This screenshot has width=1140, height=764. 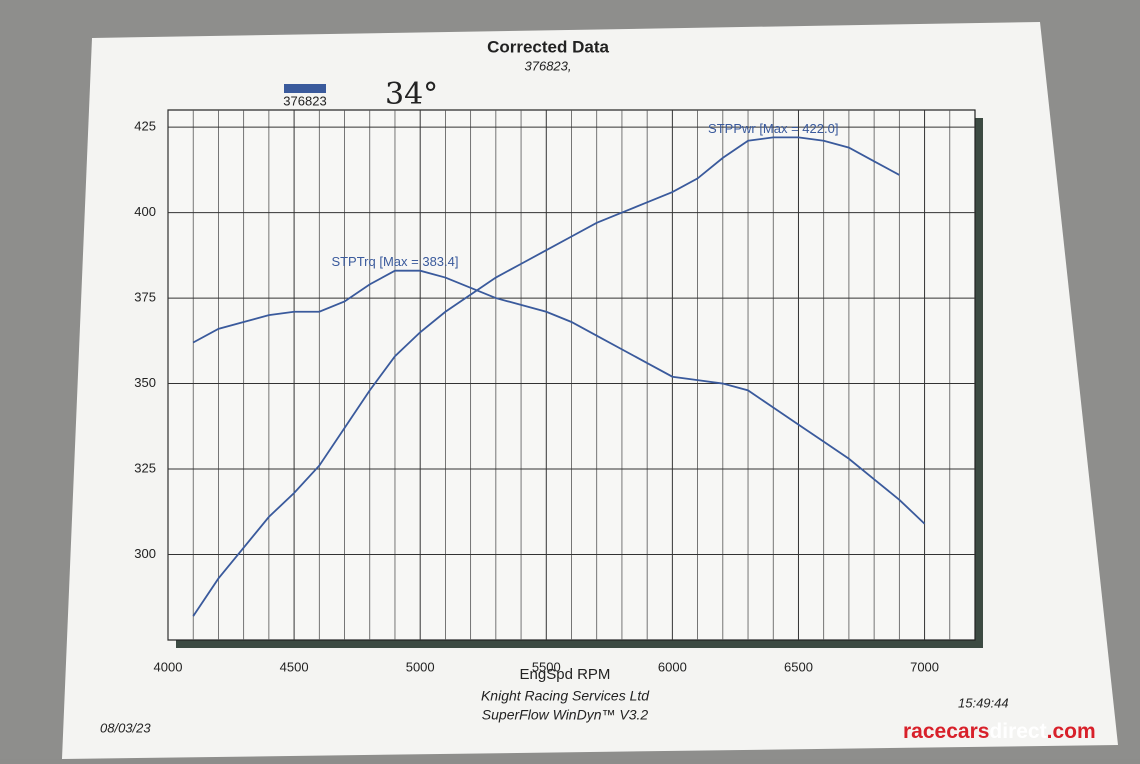 What do you see at coordinates (946, 731) in the screenshot?
I see `watermark-part: racecars` at bounding box center [946, 731].